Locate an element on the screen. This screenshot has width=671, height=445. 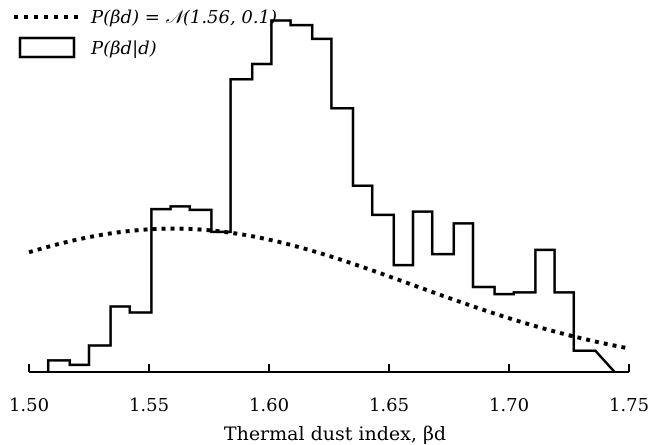
legend-posterior-swatch is located at coordinates (47, 47).